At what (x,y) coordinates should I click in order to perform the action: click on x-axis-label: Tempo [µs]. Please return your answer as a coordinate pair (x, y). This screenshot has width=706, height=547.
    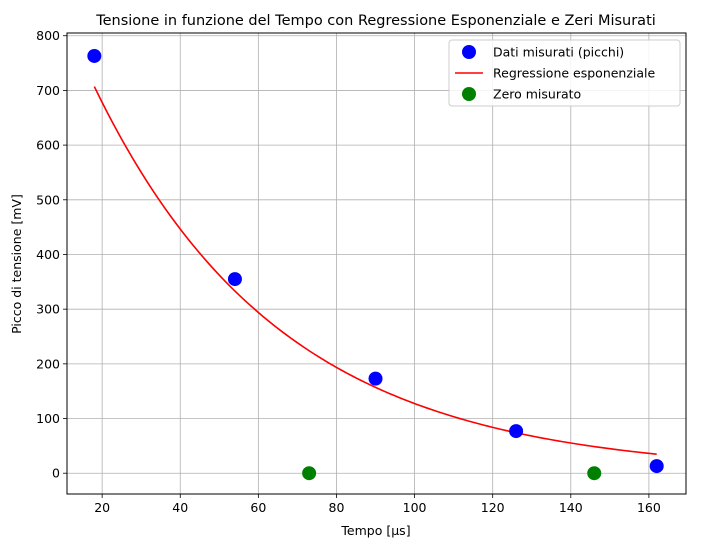
    Looking at the image, I should click on (375, 530).